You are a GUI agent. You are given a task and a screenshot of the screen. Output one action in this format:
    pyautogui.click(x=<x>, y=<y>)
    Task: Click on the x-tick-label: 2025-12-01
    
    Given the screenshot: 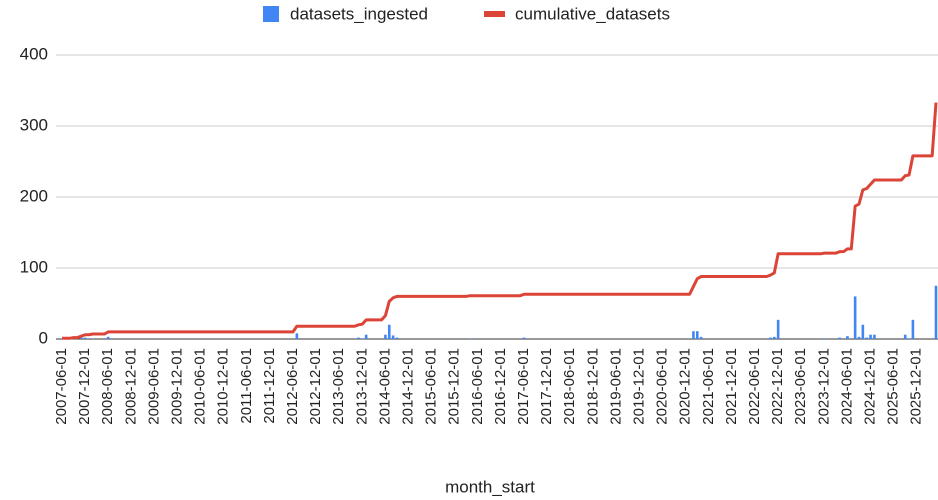 What is the action you would take?
    pyautogui.click(x=916, y=386)
    